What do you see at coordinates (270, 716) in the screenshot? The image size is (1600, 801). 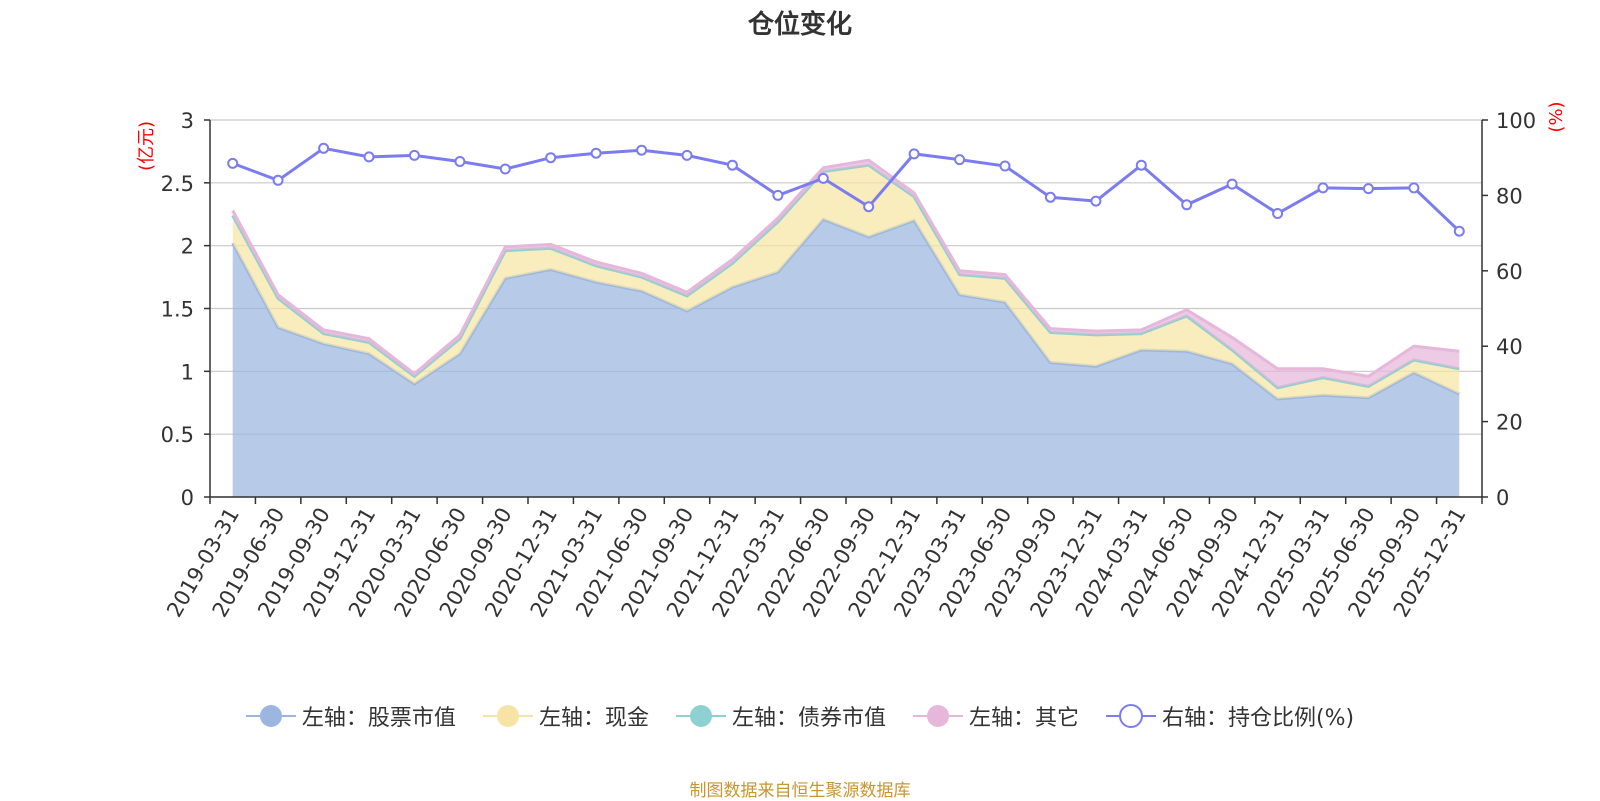 I see `legend-marker-stock` at bounding box center [270, 716].